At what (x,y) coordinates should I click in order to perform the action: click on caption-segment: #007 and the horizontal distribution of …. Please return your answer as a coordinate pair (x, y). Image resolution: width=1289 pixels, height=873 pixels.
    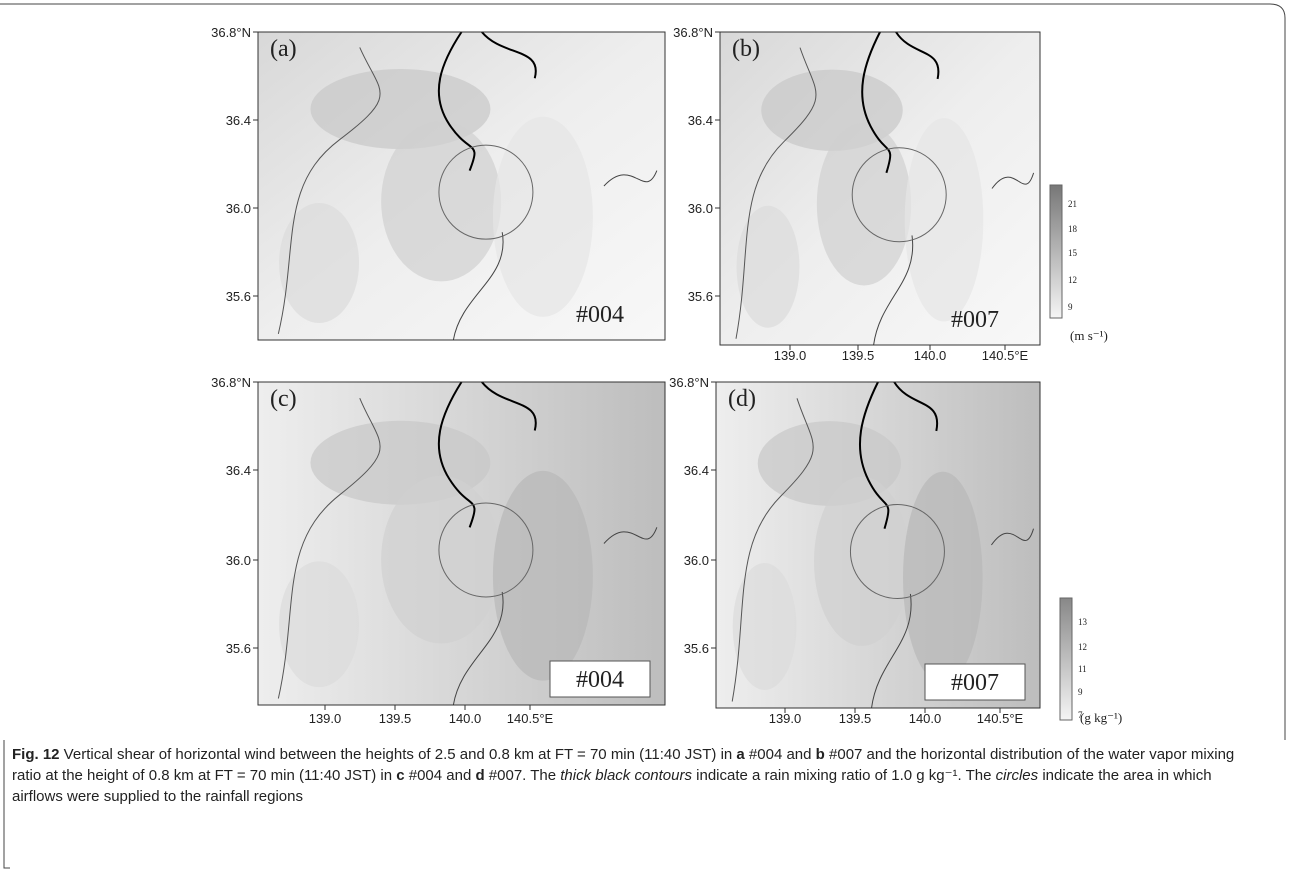
    Looking at the image, I should click on (623, 765).